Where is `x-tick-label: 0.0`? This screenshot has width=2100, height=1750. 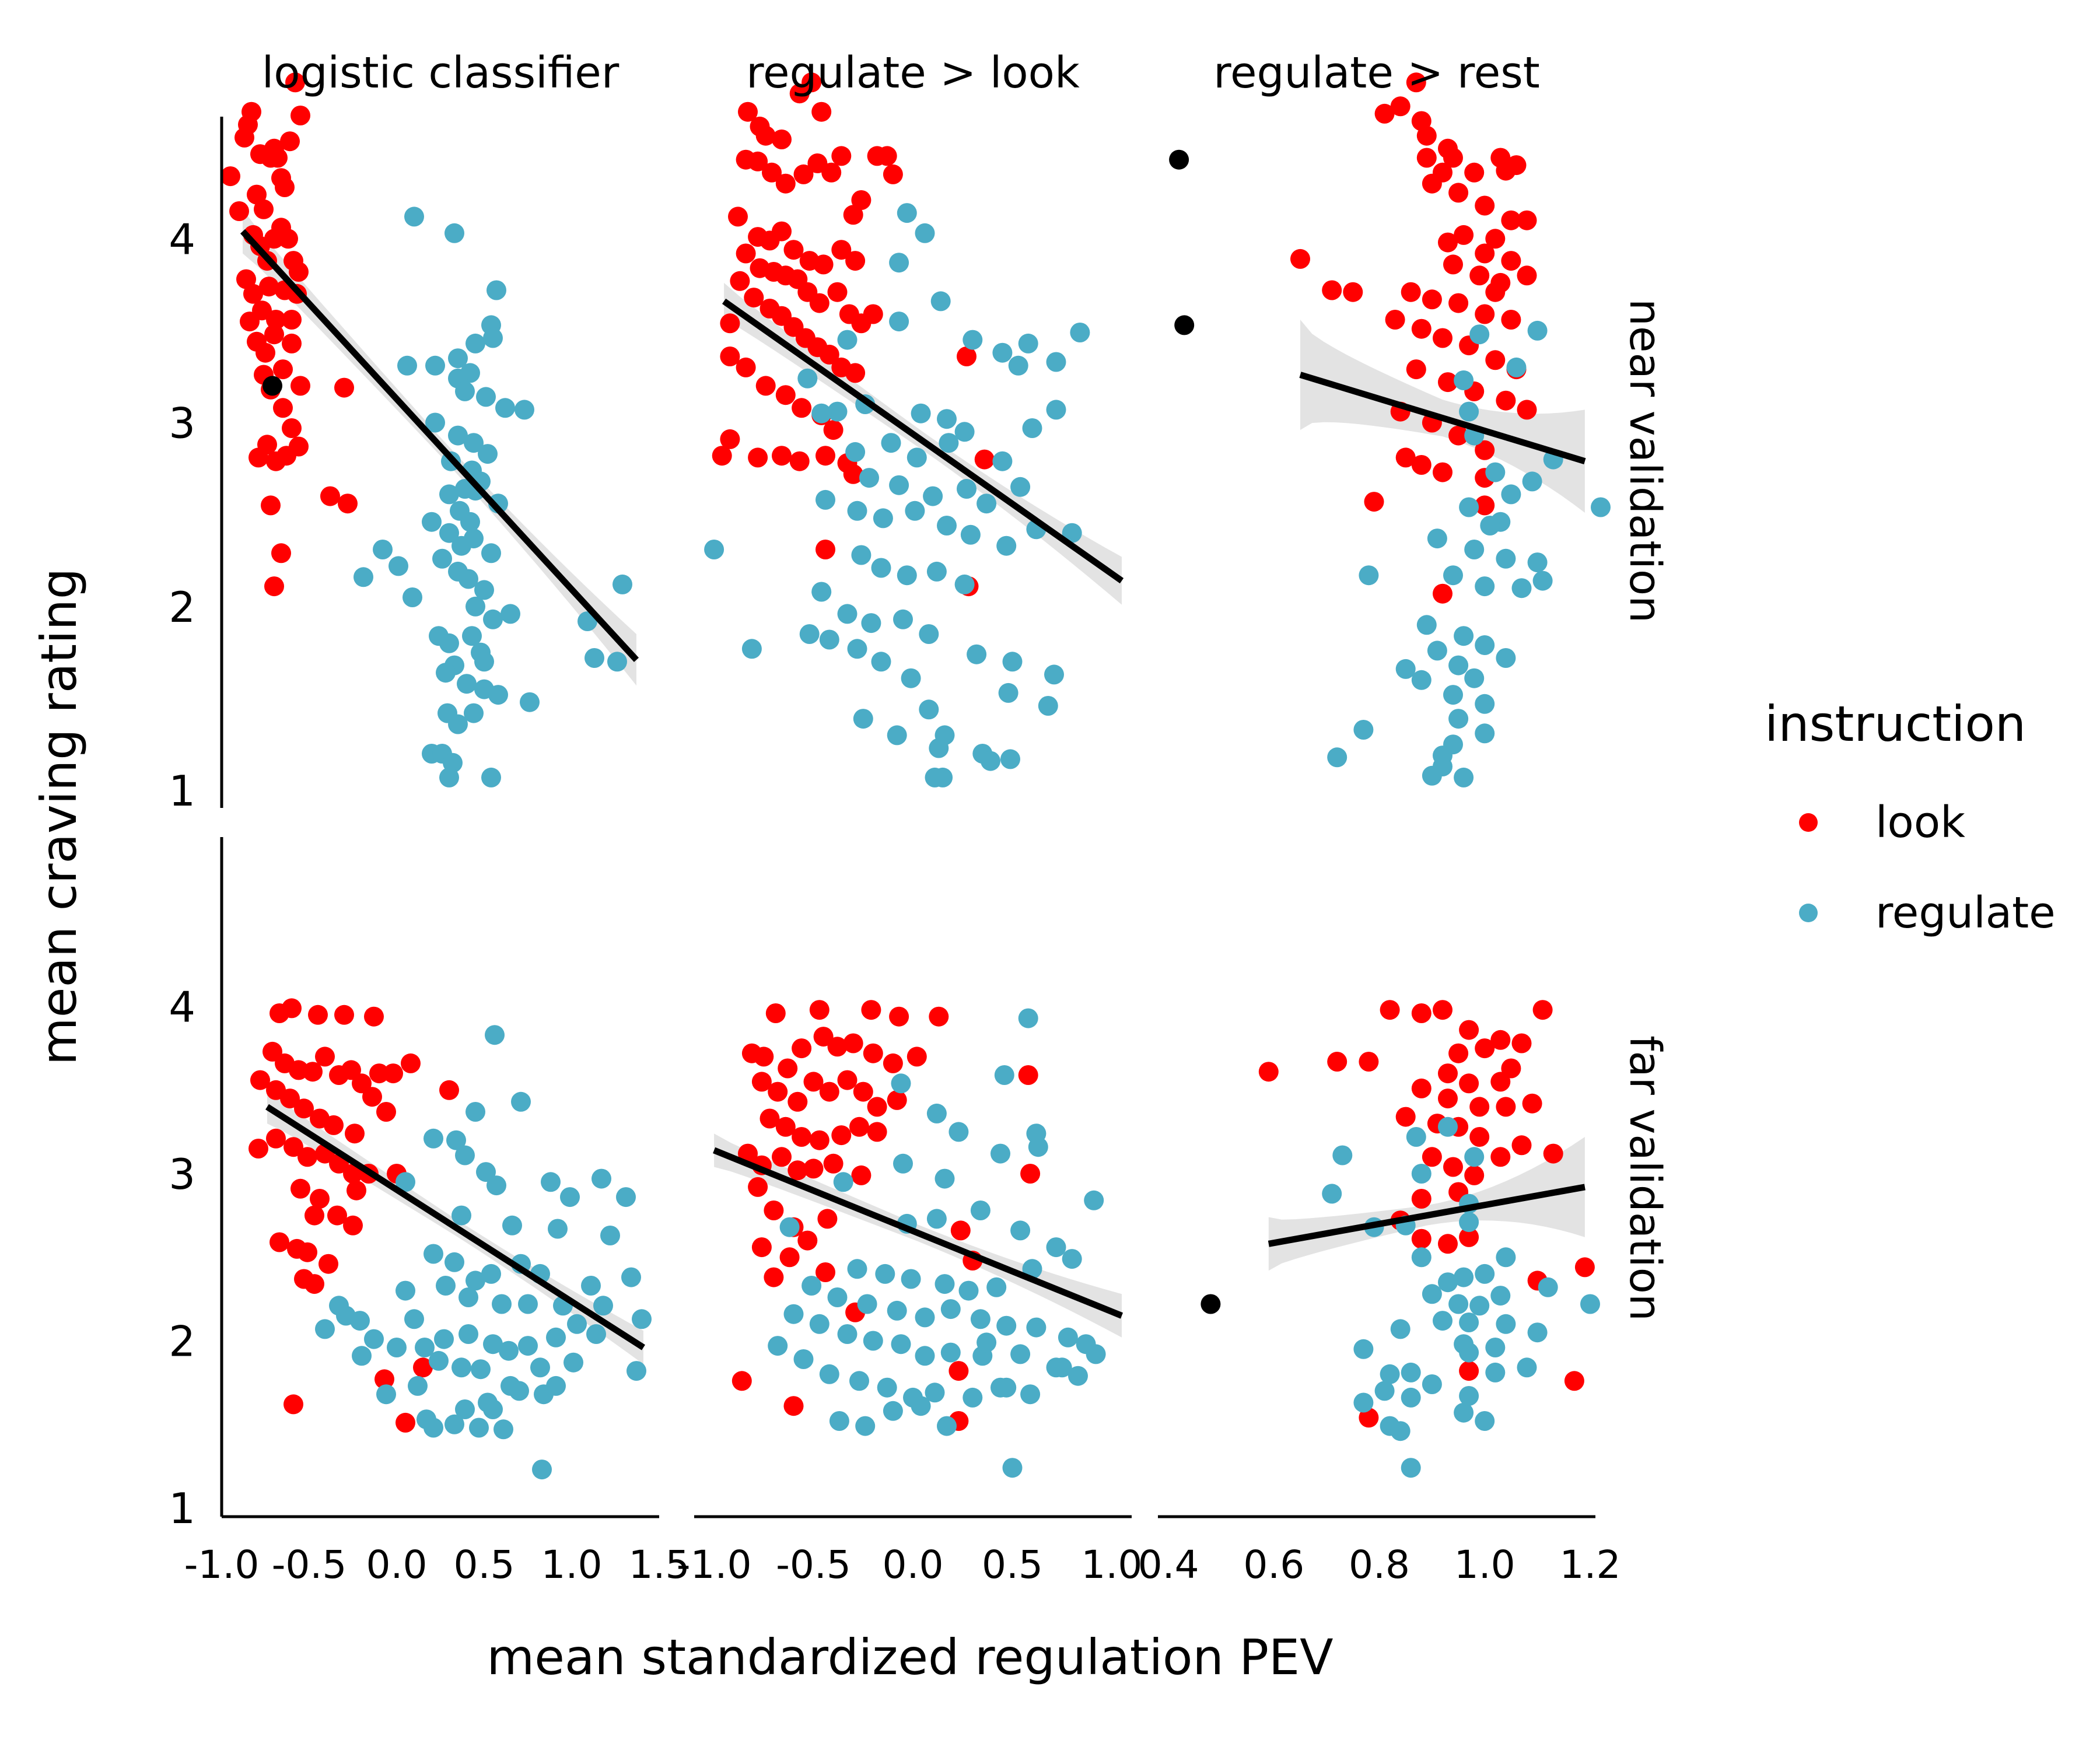
x-tick-label: 0.0 is located at coordinates (914, 1564).